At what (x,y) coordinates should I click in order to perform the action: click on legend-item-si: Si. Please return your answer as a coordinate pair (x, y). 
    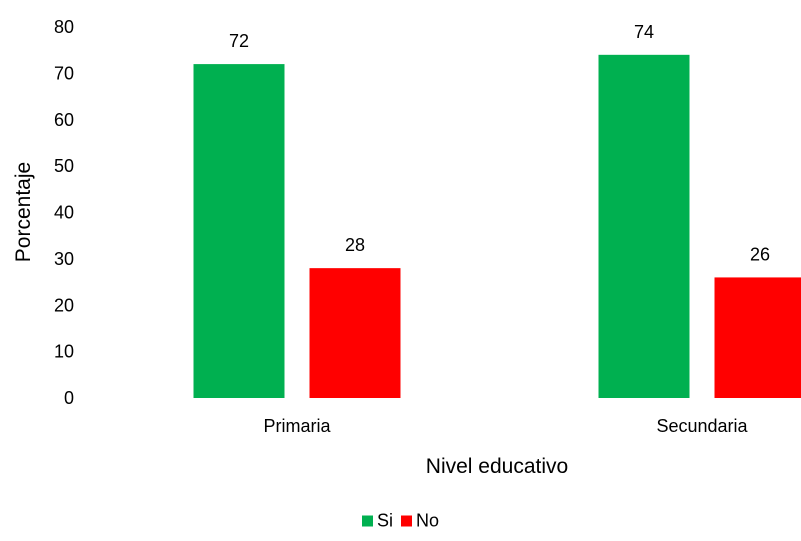
    Looking at the image, I should click on (377, 521).